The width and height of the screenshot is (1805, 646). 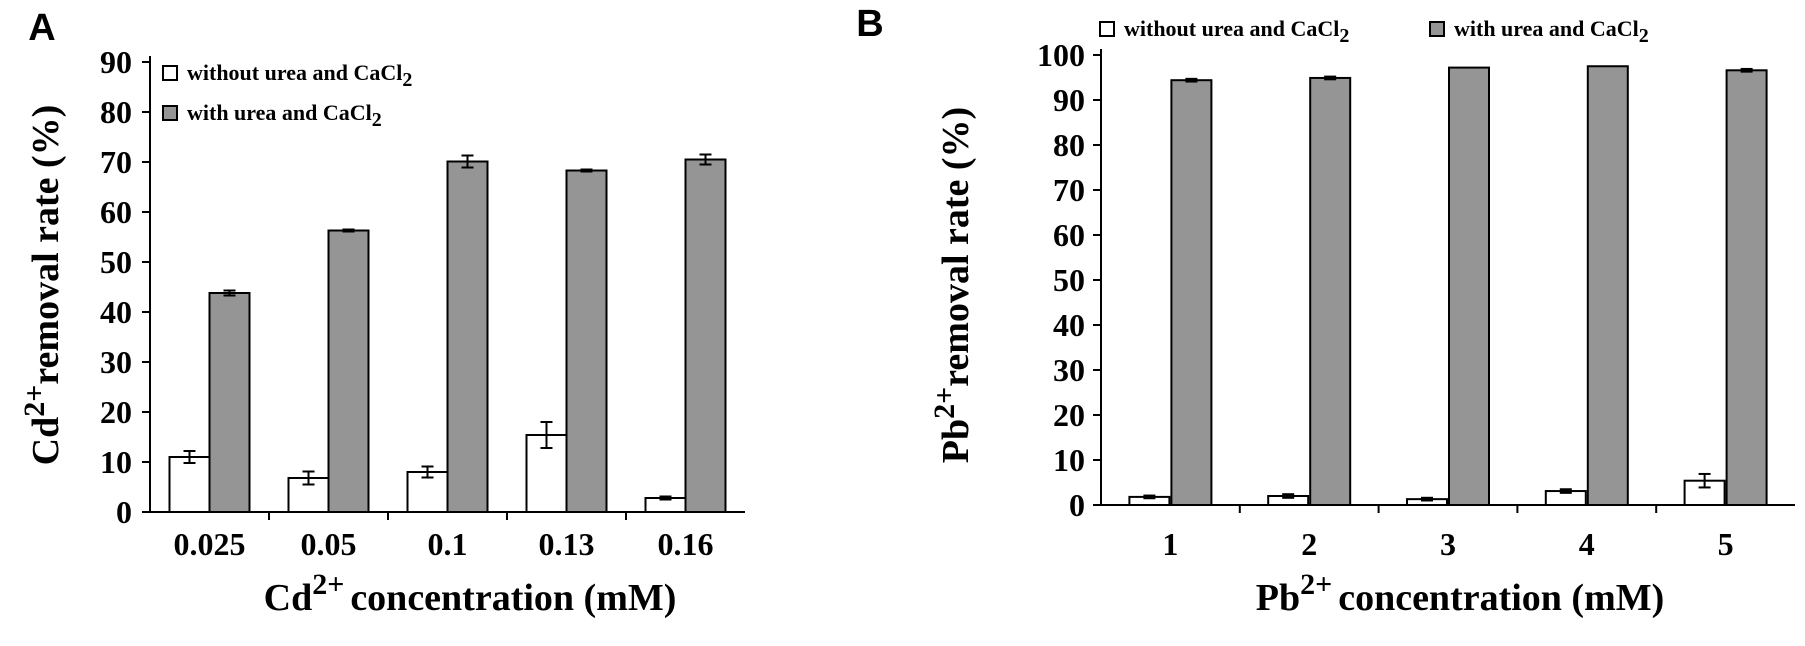 What do you see at coordinates (210, 544) in the screenshot?
I see `x-tick-label: 0.025` at bounding box center [210, 544].